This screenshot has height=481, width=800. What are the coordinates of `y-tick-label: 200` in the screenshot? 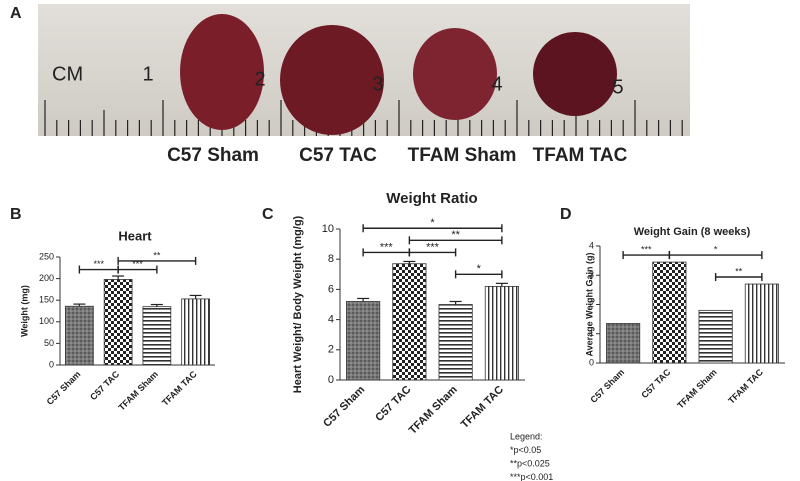 It's located at (46, 278).